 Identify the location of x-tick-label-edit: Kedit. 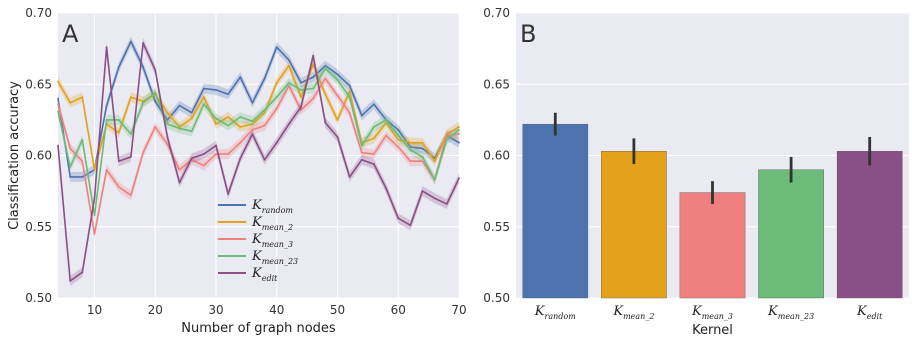
(869, 312).